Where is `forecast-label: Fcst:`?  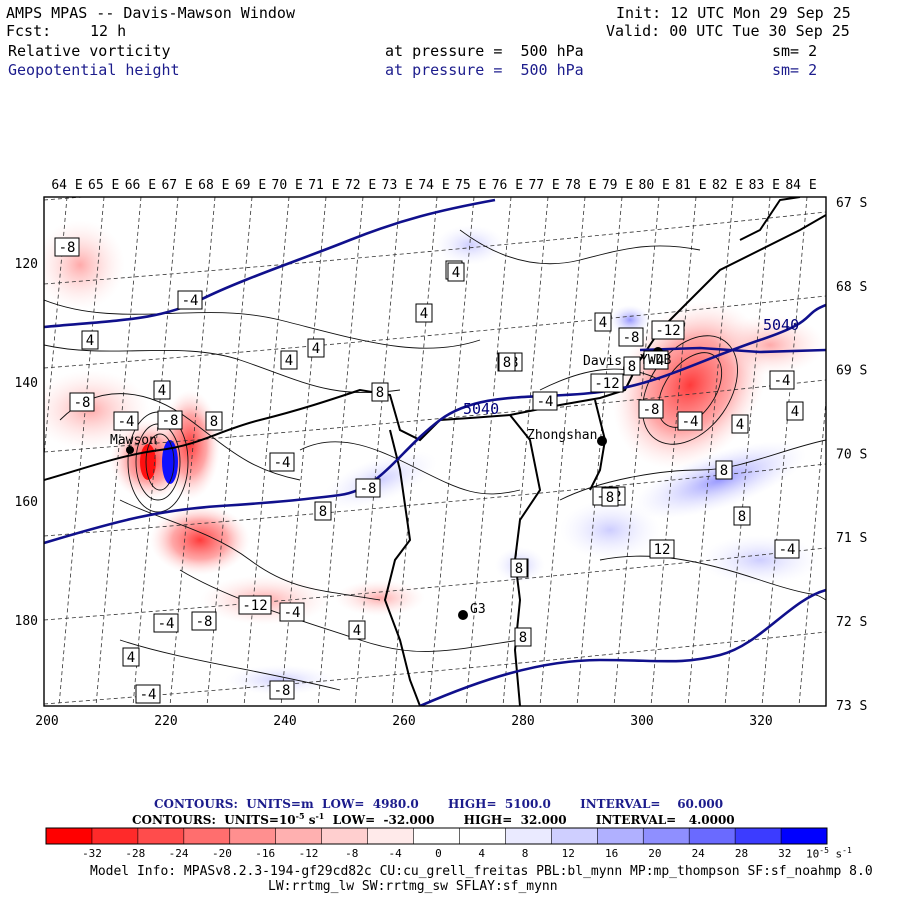
forecast-label: Fcst: is located at coordinates (29, 31).